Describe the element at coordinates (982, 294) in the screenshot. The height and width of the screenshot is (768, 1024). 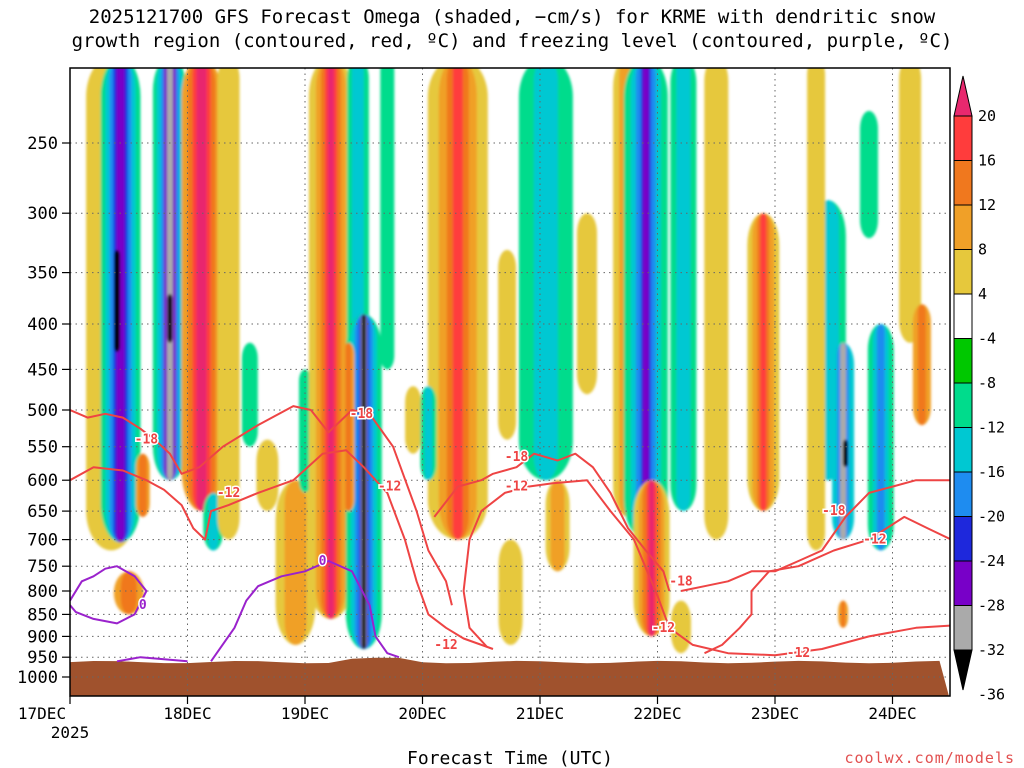
I see `colorbar-label: 4` at that location.